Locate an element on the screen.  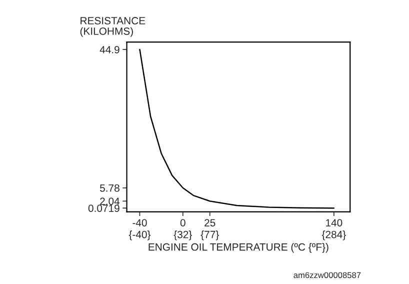
y-axis-title: RESISTANCE (KILOHMS) is located at coordinates (113, 27).